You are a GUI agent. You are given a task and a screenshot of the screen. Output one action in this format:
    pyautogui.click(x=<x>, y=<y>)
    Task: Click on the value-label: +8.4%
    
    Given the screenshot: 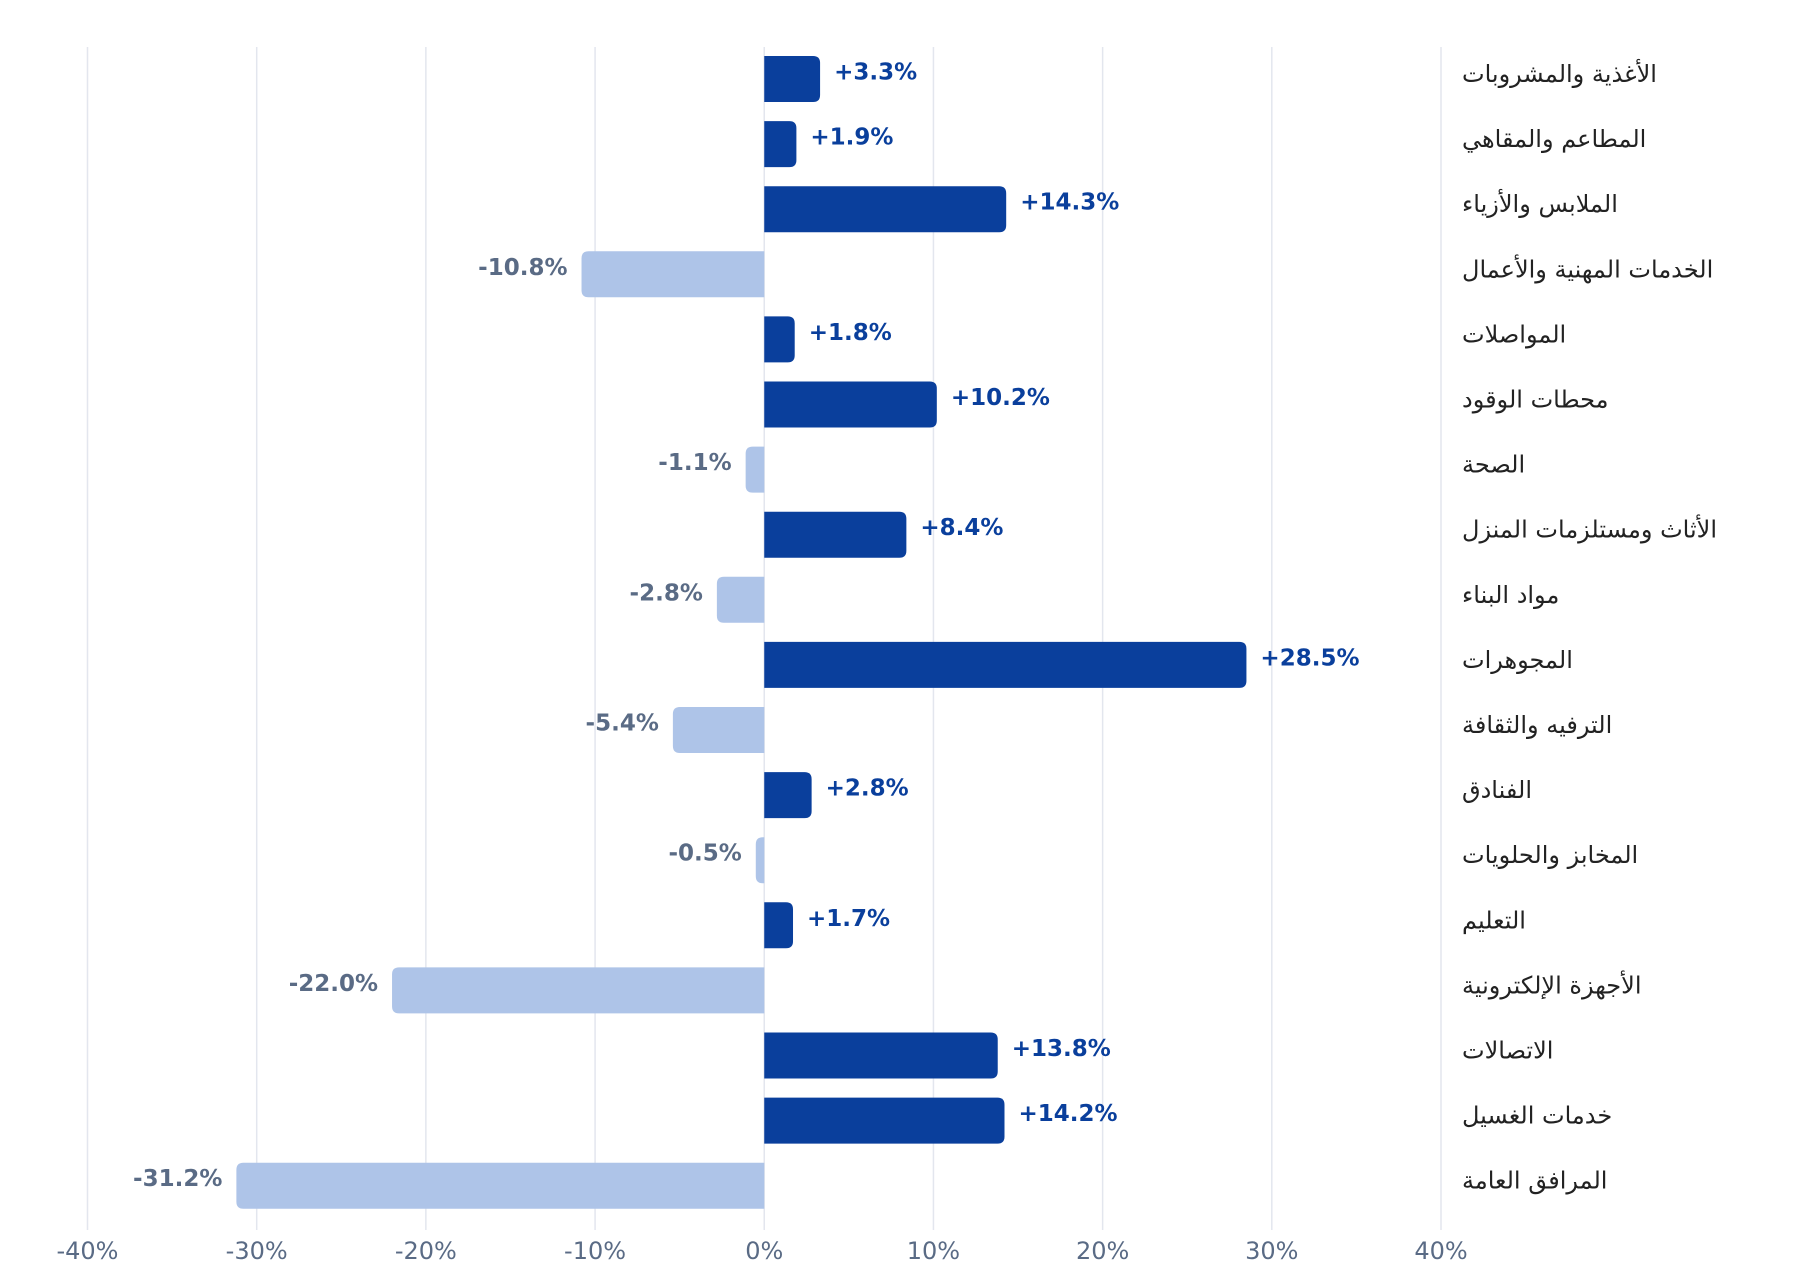 What is the action you would take?
    pyautogui.click(x=961, y=528)
    